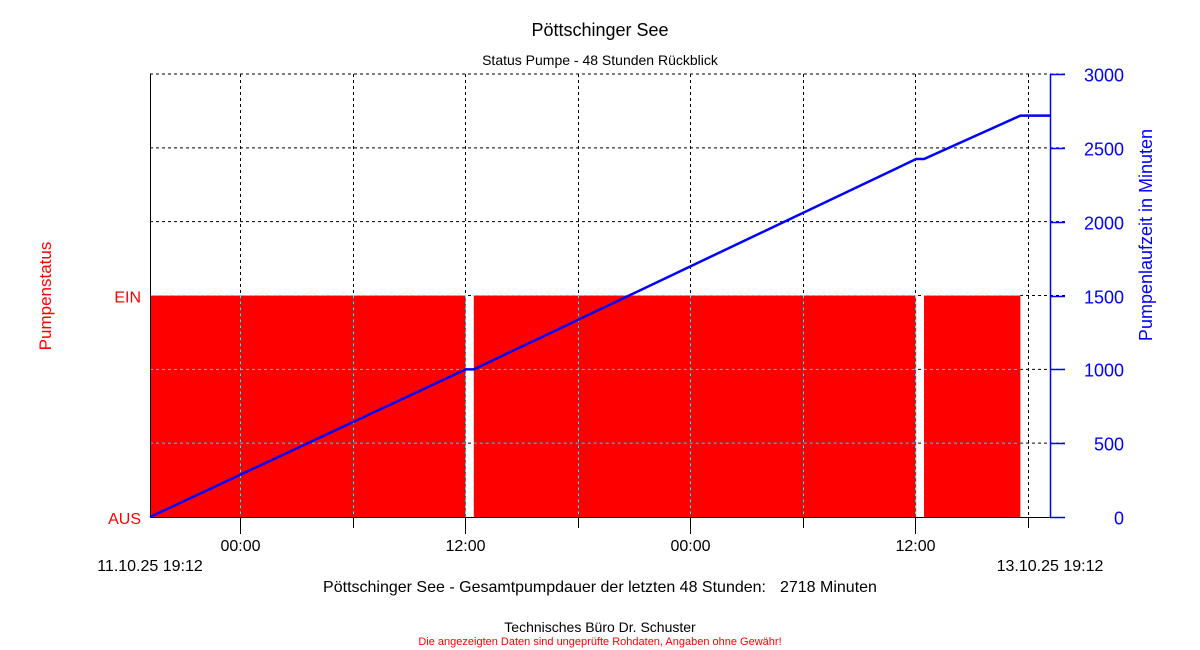 This screenshot has width=1200, height=650. What do you see at coordinates (1119, 519) in the screenshot?
I see `right-axis-tick-label: 0` at bounding box center [1119, 519].